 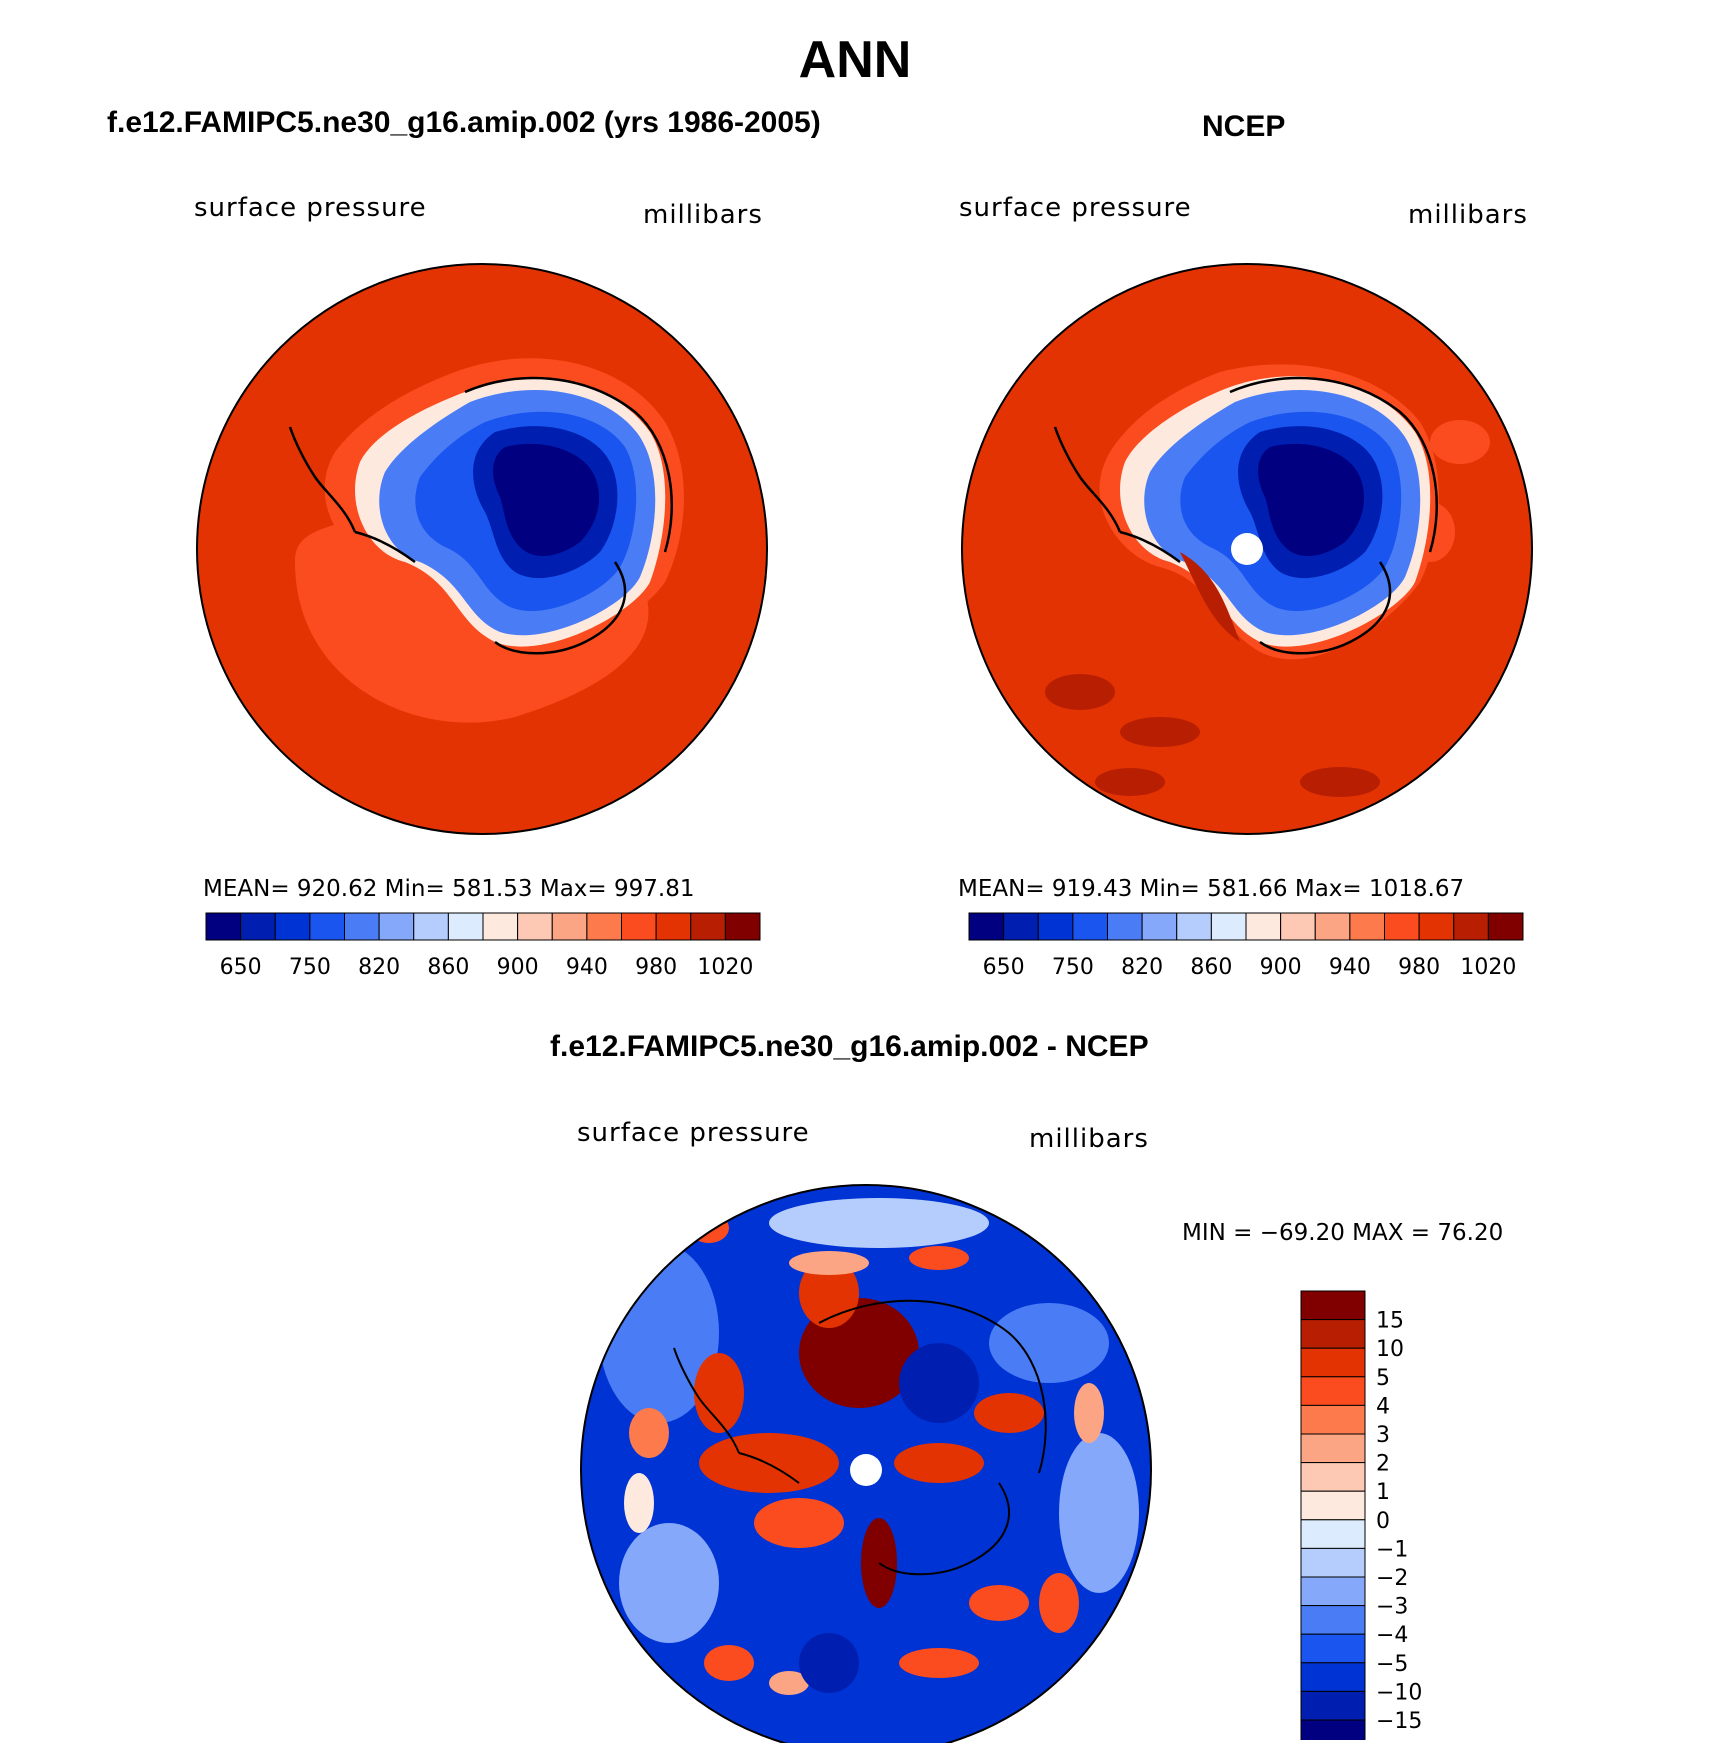 I want to click on colorbar1-label: 650, so click(x=241, y=967).